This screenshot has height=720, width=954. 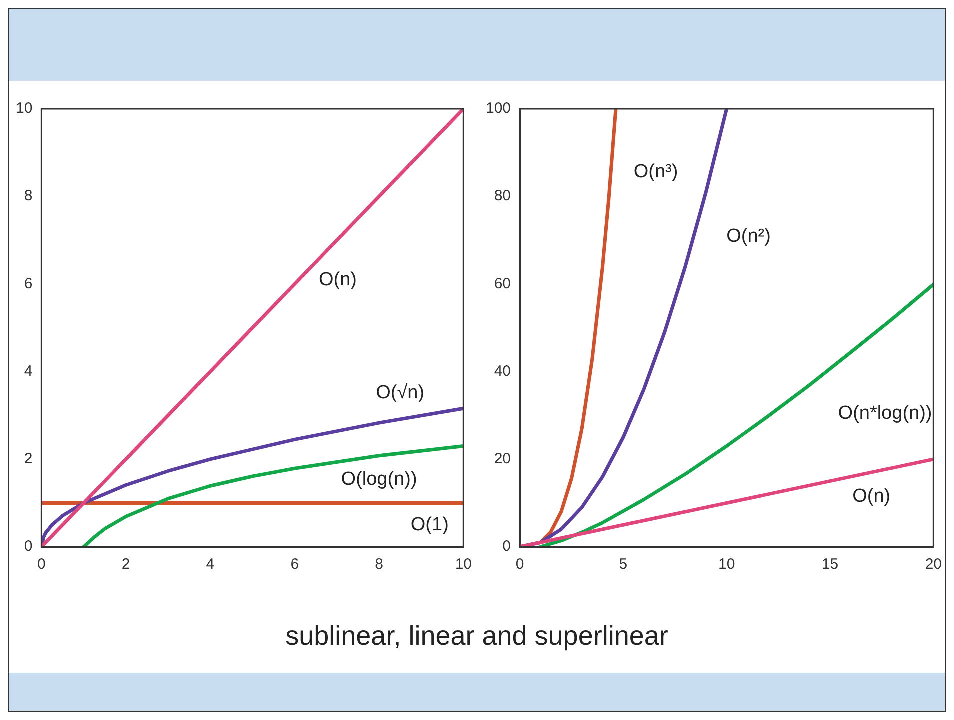 I want to click on series-label: O(n*log(n)), so click(x=885, y=413).